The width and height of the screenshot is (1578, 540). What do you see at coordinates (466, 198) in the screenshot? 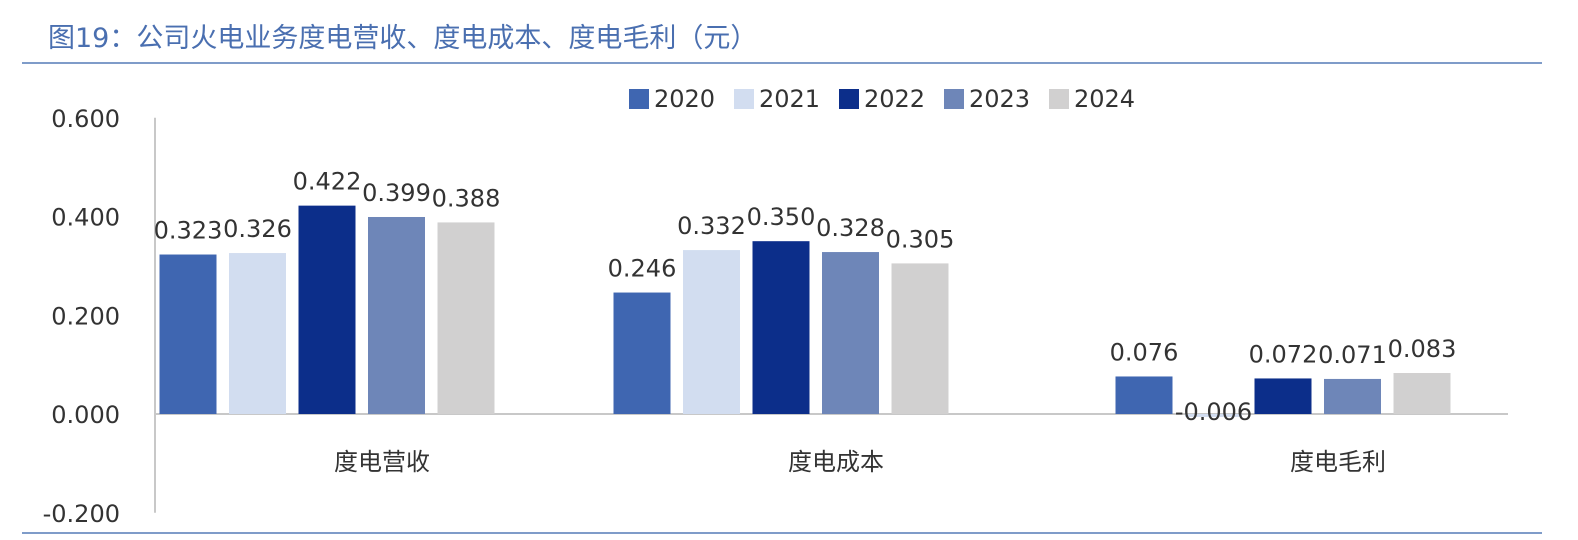
I see `data-label: 0.388` at bounding box center [466, 198].